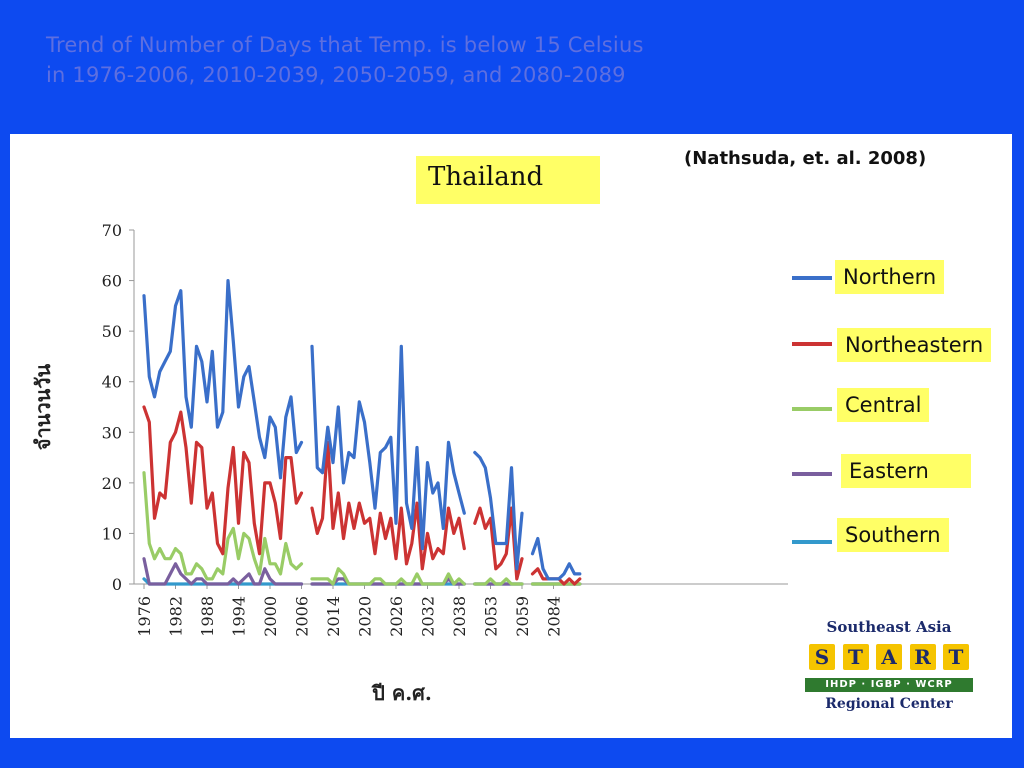 This screenshot has height=768, width=1024. I want to click on x-tick-label: 2000, so click(270, 616).